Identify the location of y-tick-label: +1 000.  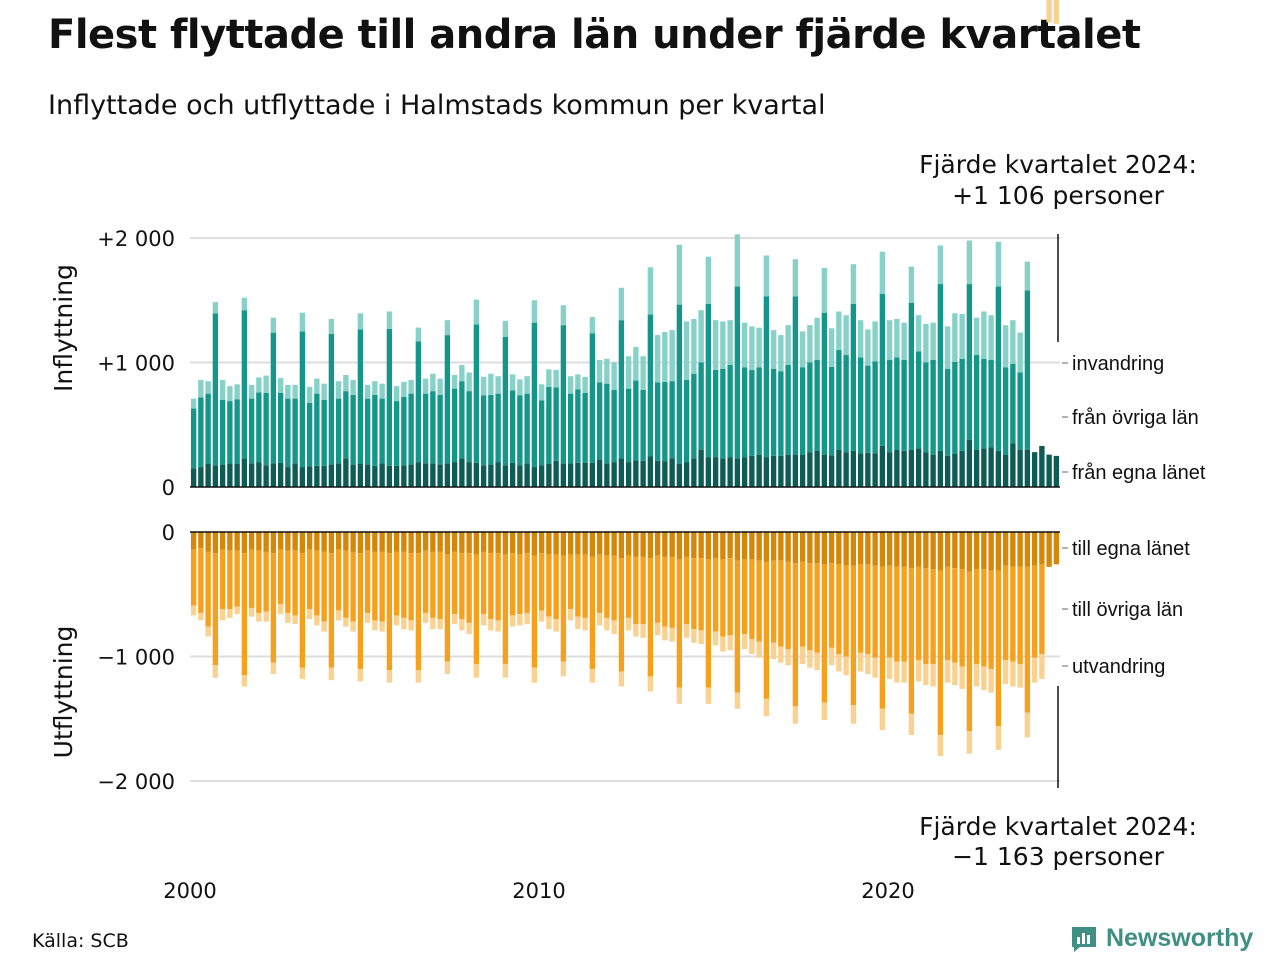
(136, 364).